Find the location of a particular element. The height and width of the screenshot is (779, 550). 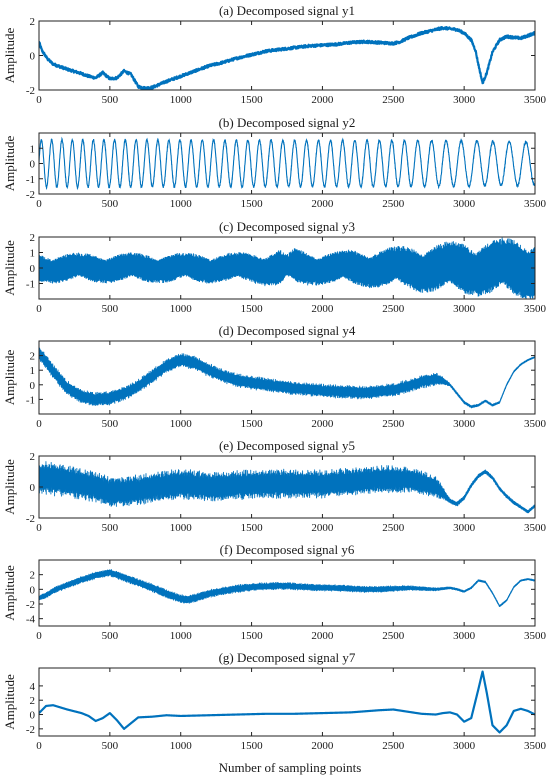

panel-title: (f) Decomposed signal y6 is located at coordinates (287, 549).